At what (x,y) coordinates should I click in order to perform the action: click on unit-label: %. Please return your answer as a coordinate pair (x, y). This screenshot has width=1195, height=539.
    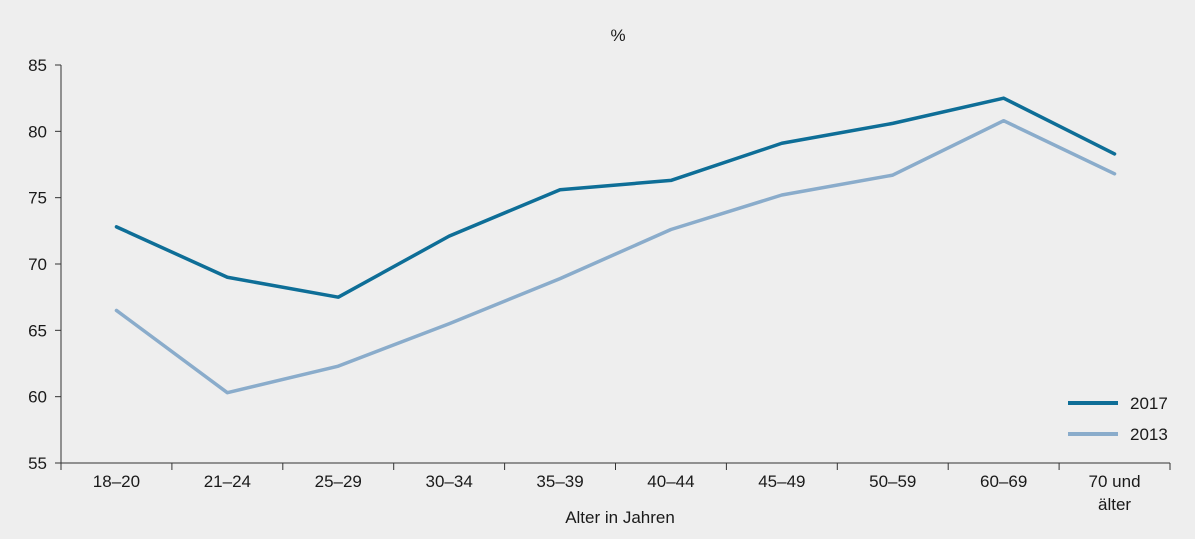
    Looking at the image, I should click on (617, 35).